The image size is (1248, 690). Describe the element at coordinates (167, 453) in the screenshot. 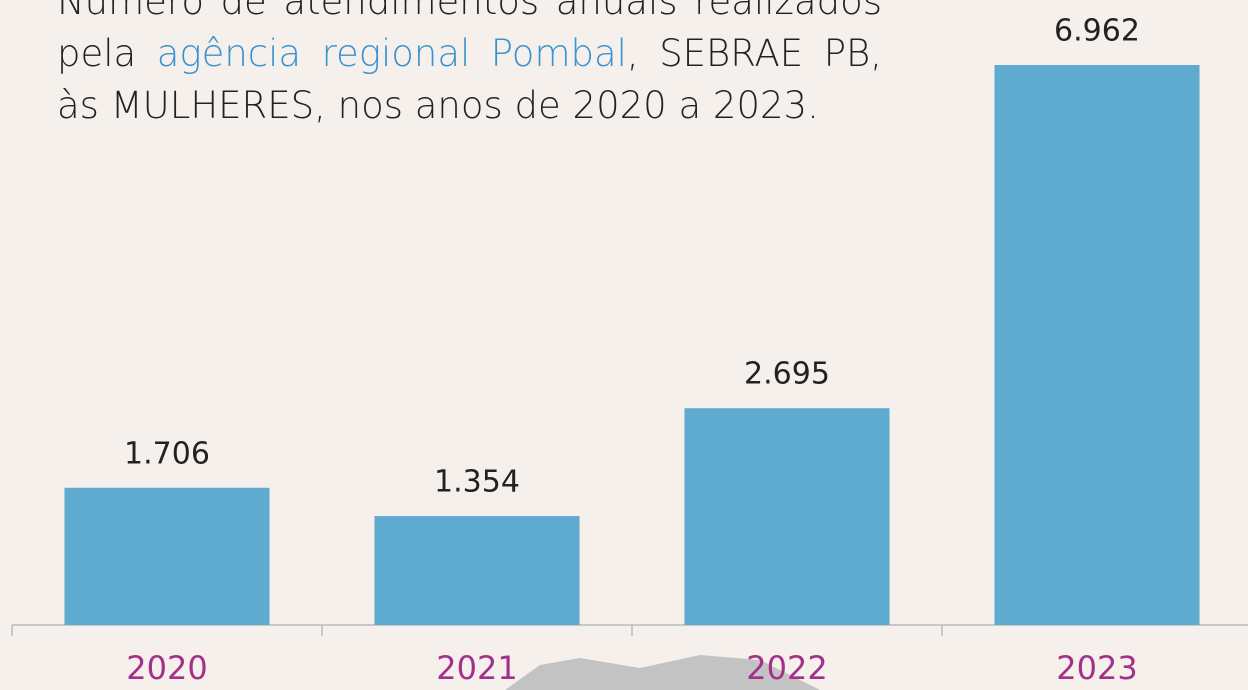

I see `value-label: 1.706` at that location.